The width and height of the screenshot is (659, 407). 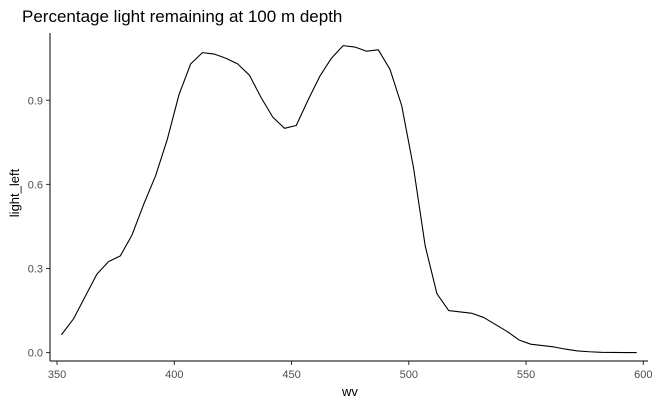 What do you see at coordinates (57, 375) in the screenshot?
I see `x-tick-label: 350` at bounding box center [57, 375].